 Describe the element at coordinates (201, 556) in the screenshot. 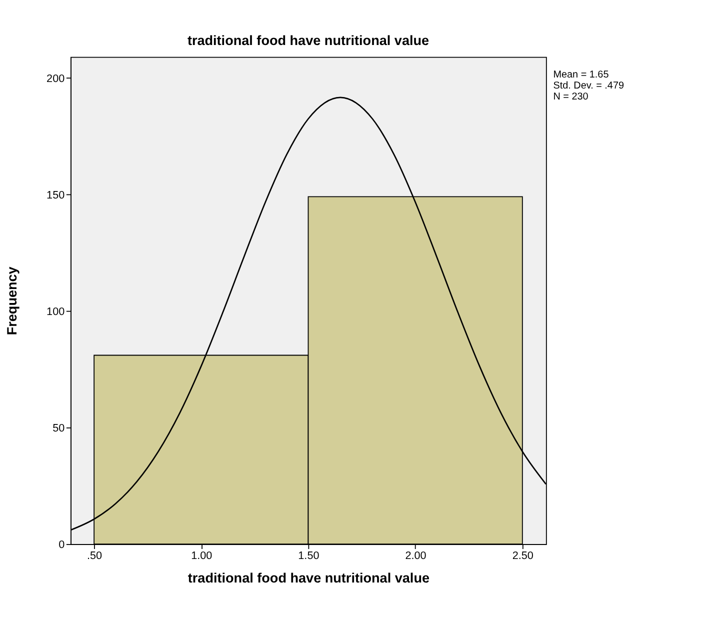

I see `x-tick-label: 1.00` at that location.